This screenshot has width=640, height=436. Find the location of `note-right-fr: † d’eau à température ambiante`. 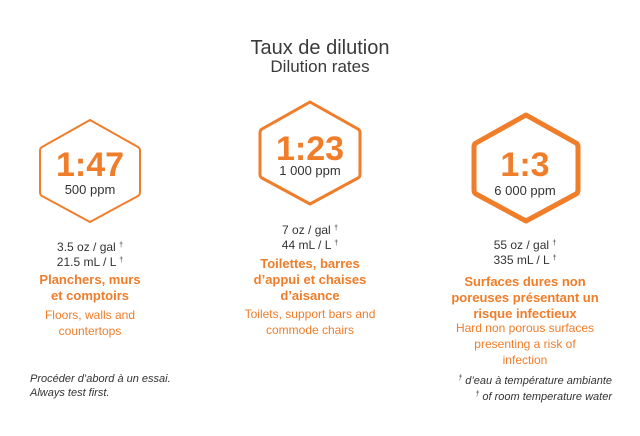

note-right-fr: † d’eau à température ambiante is located at coordinates (535, 381).